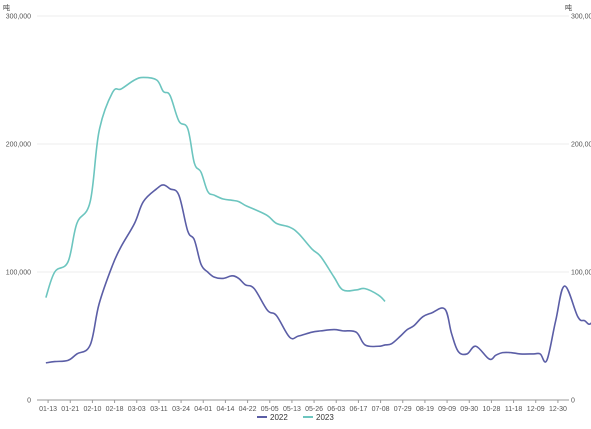 The width and height of the screenshot is (591, 429). What do you see at coordinates (18, 273) in the screenshot?
I see `y-tick-label: 100,000` at bounding box center [18, 273].